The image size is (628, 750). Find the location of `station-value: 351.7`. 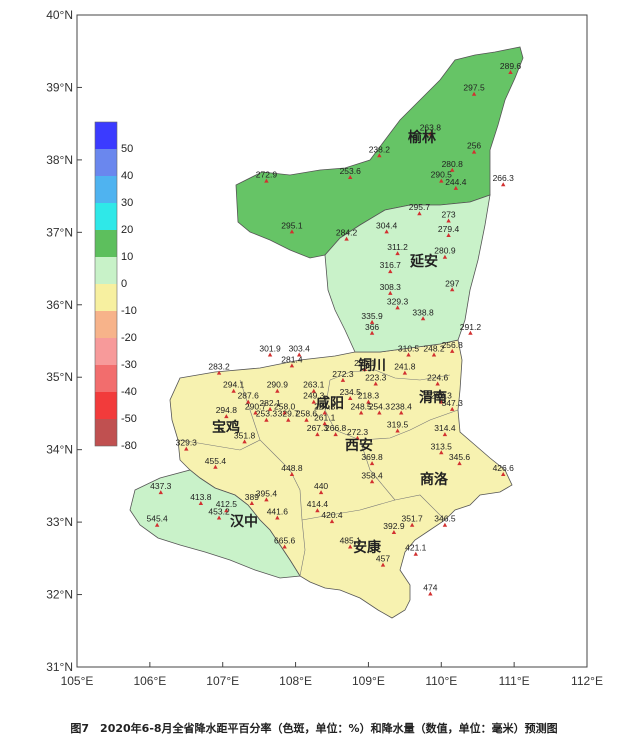

station-value: 351.7 is located at coordinates (413, 519).